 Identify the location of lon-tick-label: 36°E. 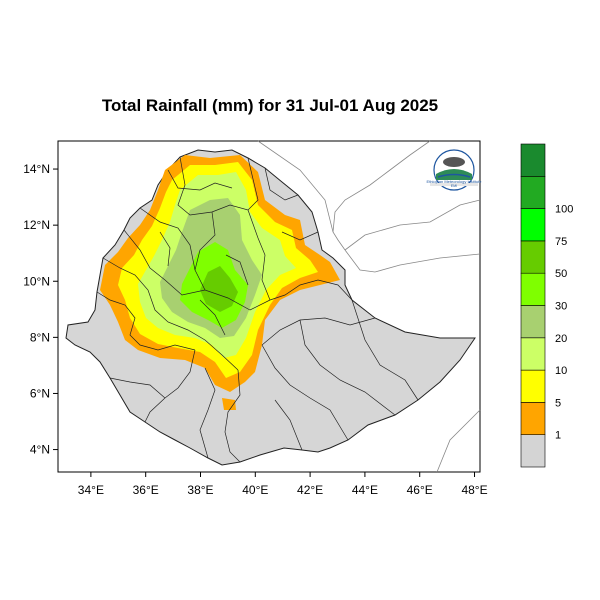
(146, 490).